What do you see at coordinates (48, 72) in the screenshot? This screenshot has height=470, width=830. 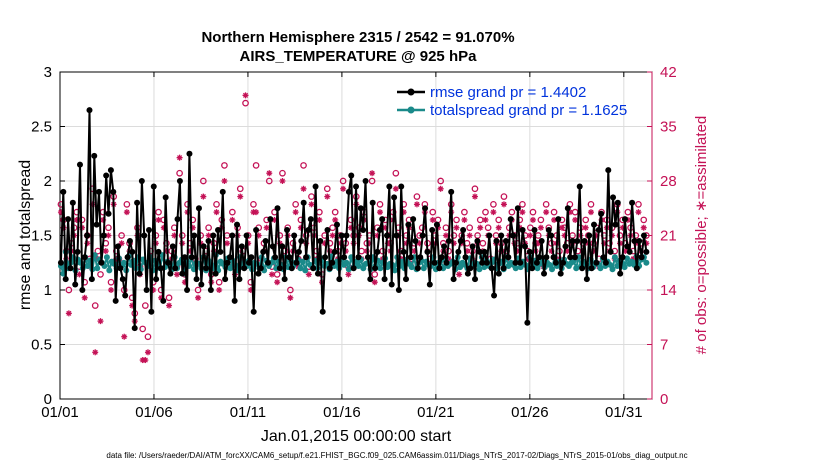 I see `y-tick-label: 3` at bounding box center [48, 72].